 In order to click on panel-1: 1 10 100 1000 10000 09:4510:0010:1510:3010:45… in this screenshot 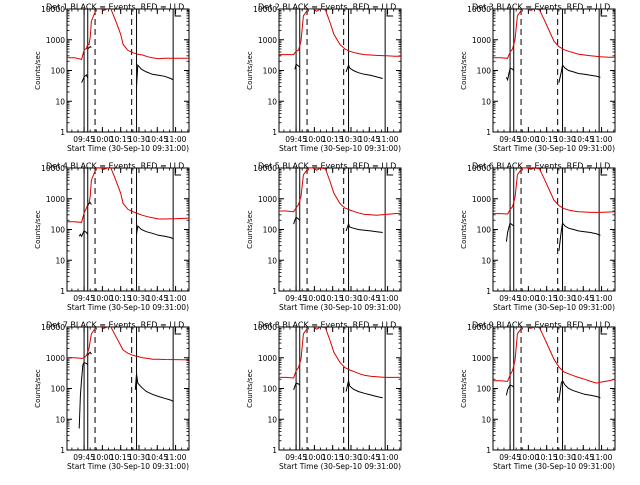, I will do `click(112, 78)`.